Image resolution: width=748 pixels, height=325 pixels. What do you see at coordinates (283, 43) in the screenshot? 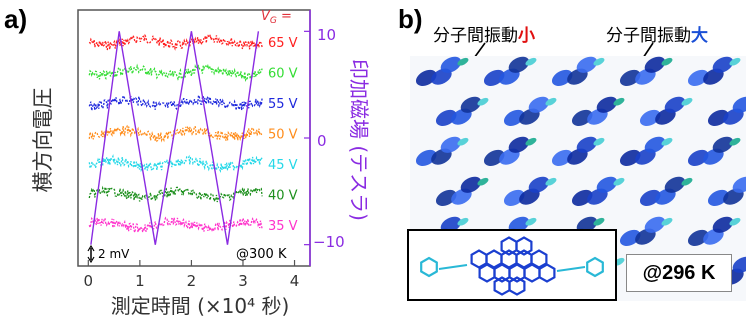
I see `series-label-65-V: 65 V` at bounding box center [283, 43].